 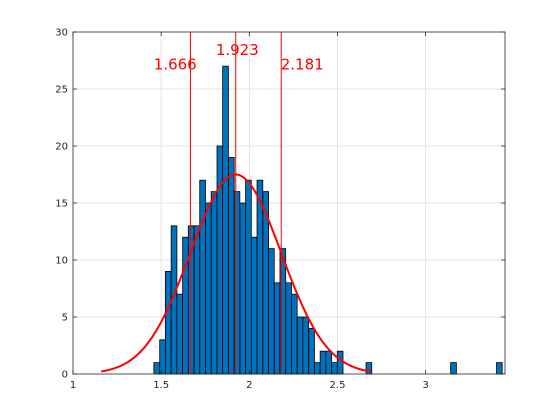 I want to click on x-tick-label: 1, so click(x=73, y=385).